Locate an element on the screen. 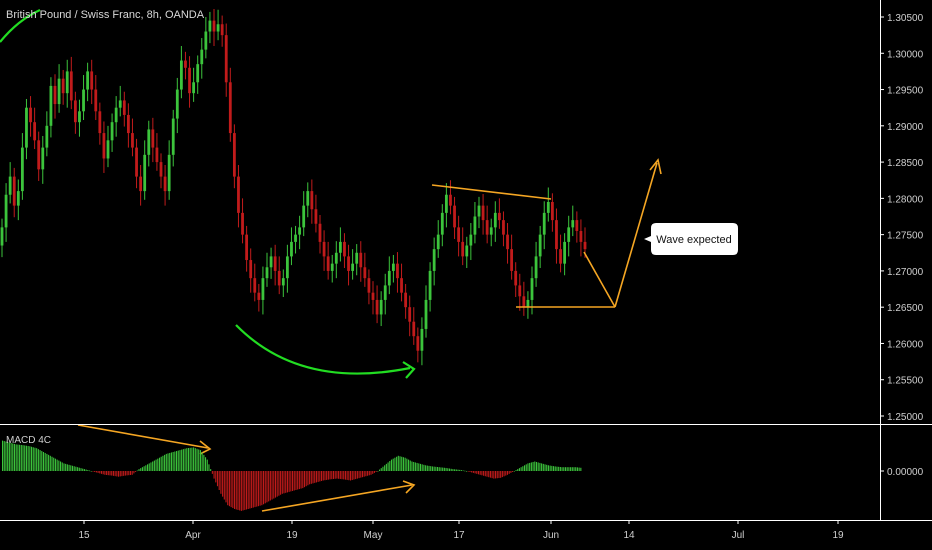 This screenshot has width=932, height=550. green-curve-arrowhead is located at coordinates (409, 370).